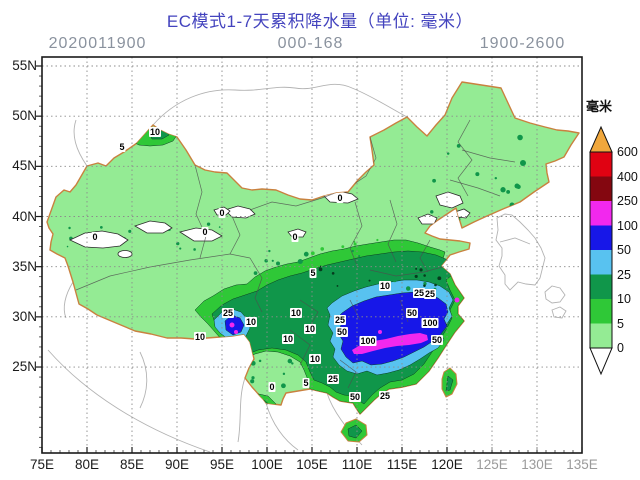 The width and height of the screenshot is (640, 480). Describe the element at coordinates (555, 294) in the screenshot. I see `japan-outline` at that location.